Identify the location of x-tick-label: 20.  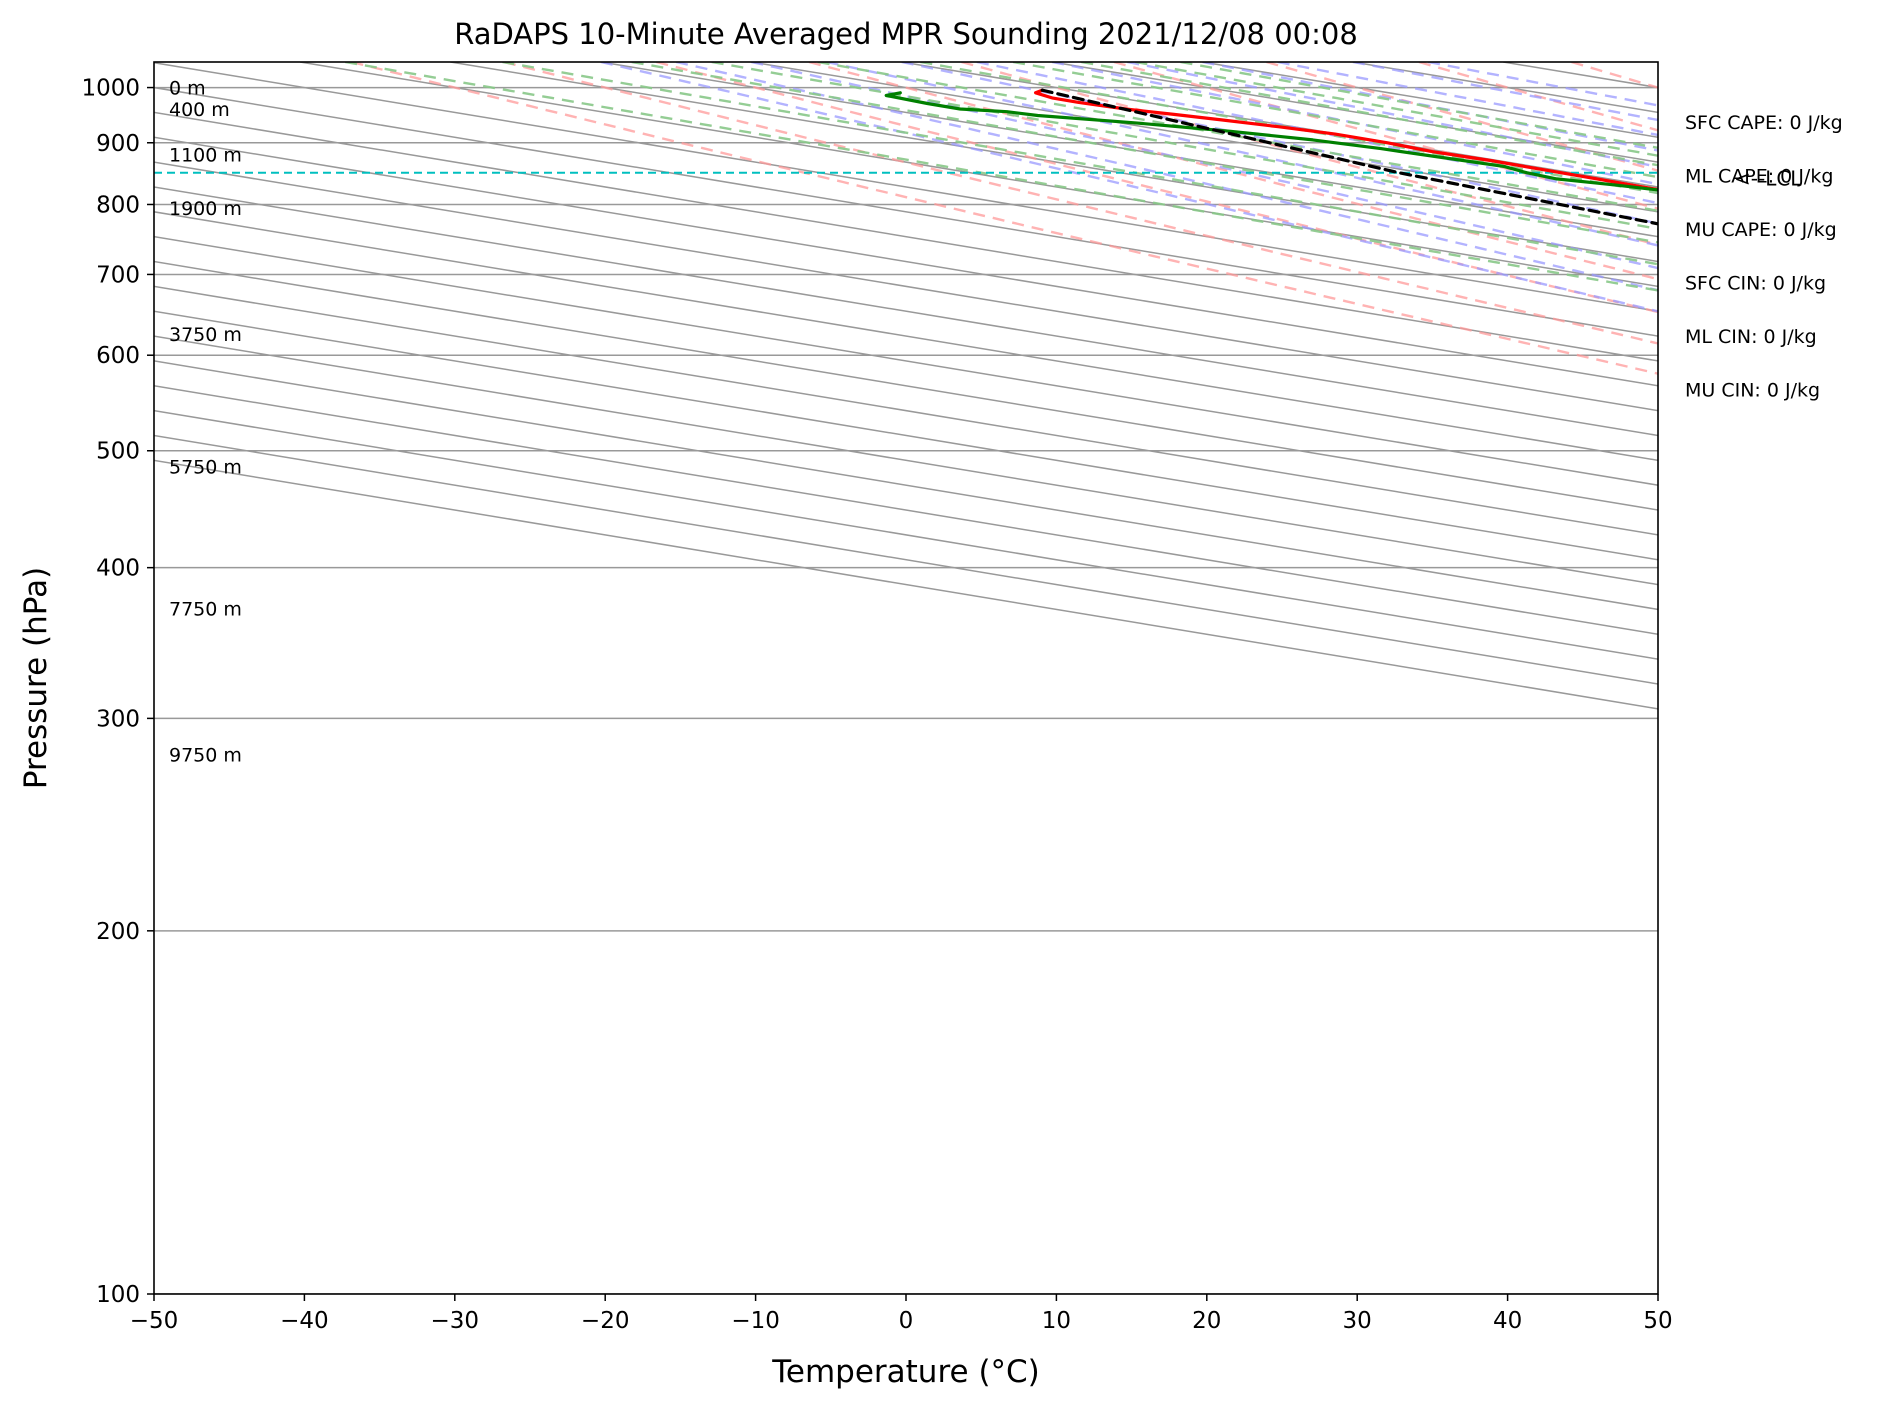
(1206, 1321).